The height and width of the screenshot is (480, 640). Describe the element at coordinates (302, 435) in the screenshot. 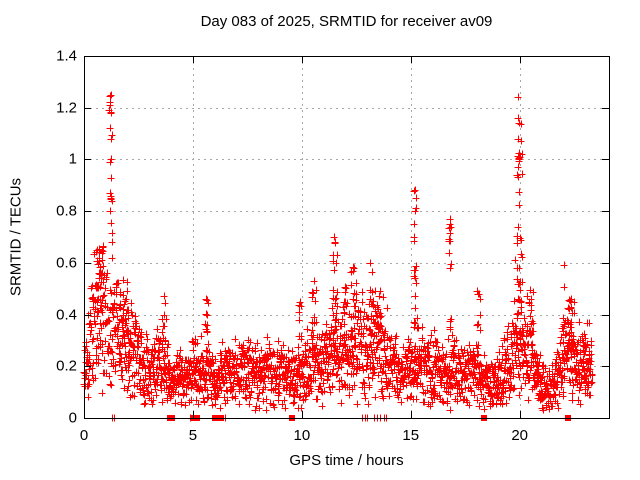

I see `x-tick-label: 10` at that location.